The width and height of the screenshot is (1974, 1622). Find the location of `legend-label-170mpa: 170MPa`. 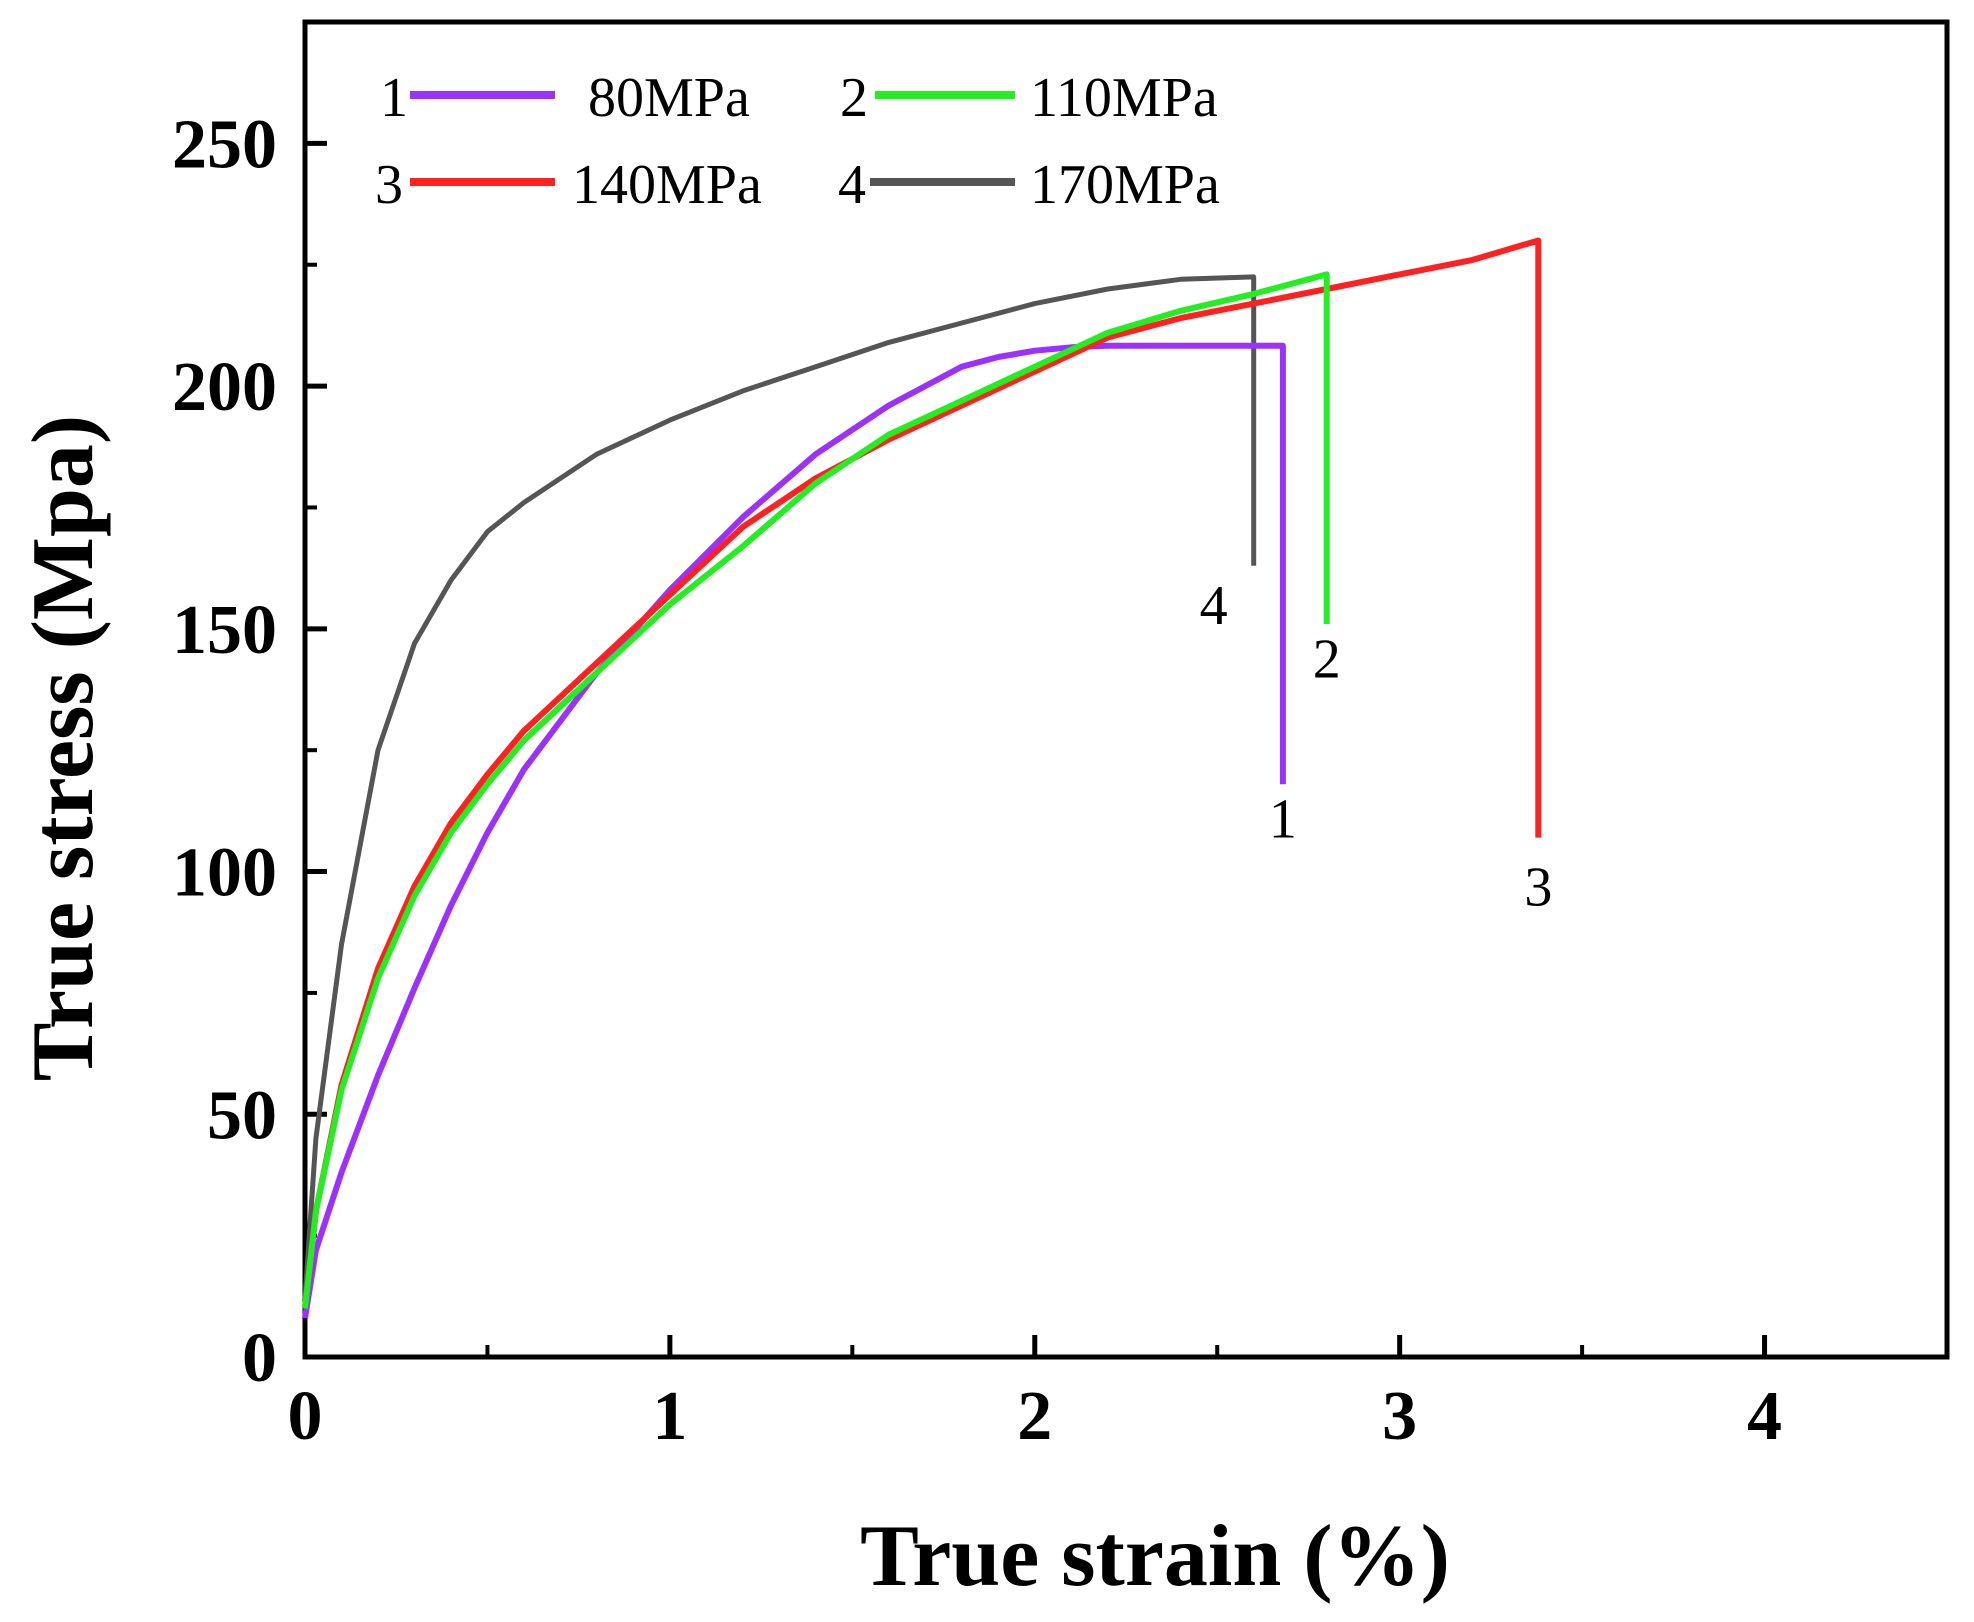

legend-label-170mpa: 170MPa is located at coordinates (1125, 185).